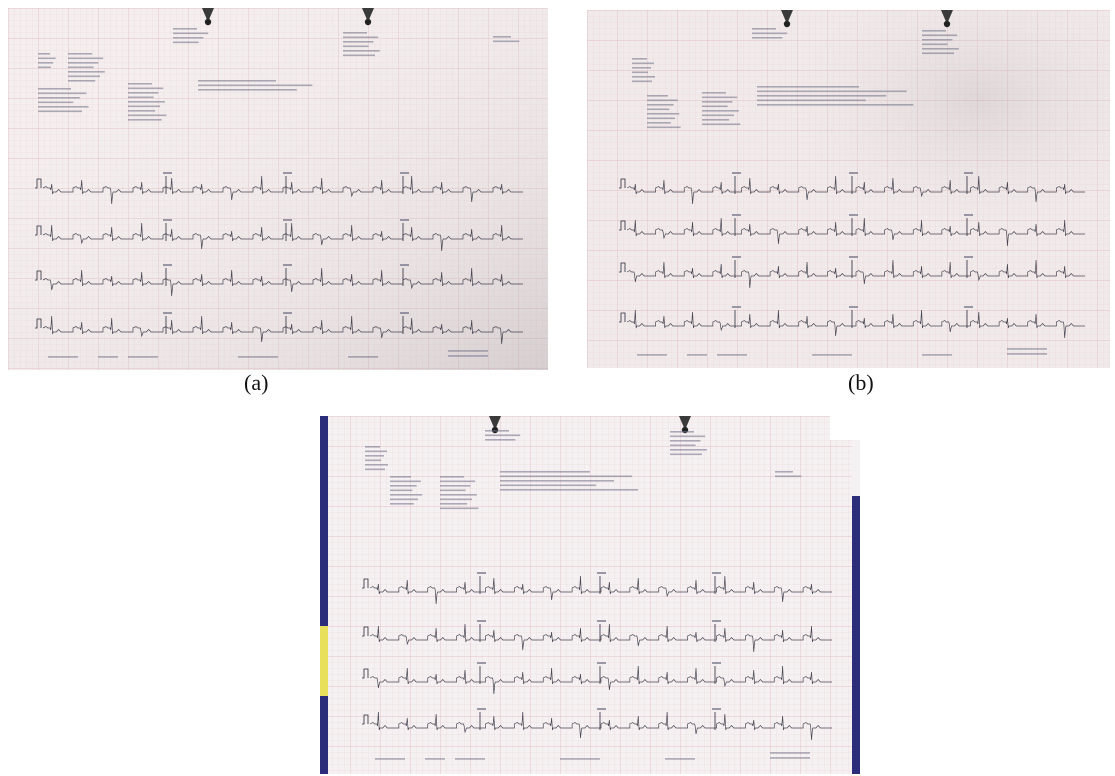 This screenshot has width=1115, height=776. What do you see at coordinates (324, 661) in the screenshot?
I see `yellow-strip` at bounding box center [324, 661].